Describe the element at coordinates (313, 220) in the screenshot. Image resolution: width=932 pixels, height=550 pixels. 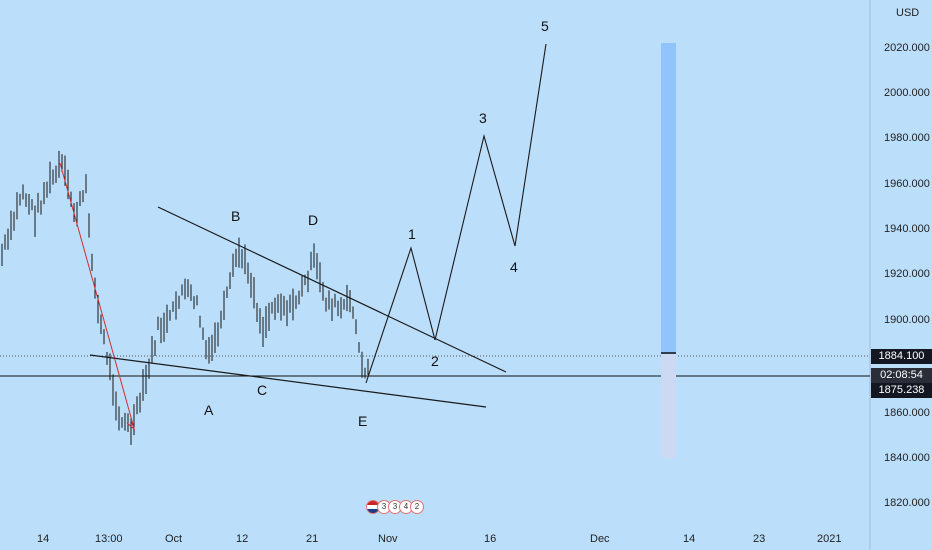
I see `wave-label-d: D` at that location.